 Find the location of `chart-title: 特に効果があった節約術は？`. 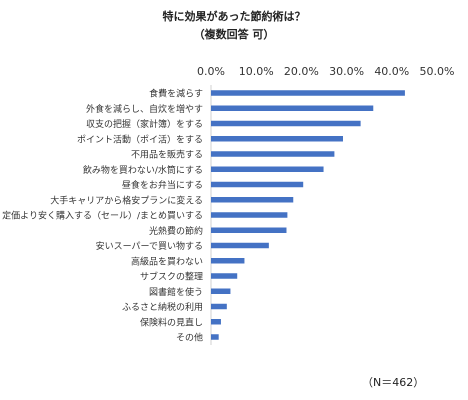

chart-title: 特に効果があった節約術は？ is located at coordinates (234, 16).